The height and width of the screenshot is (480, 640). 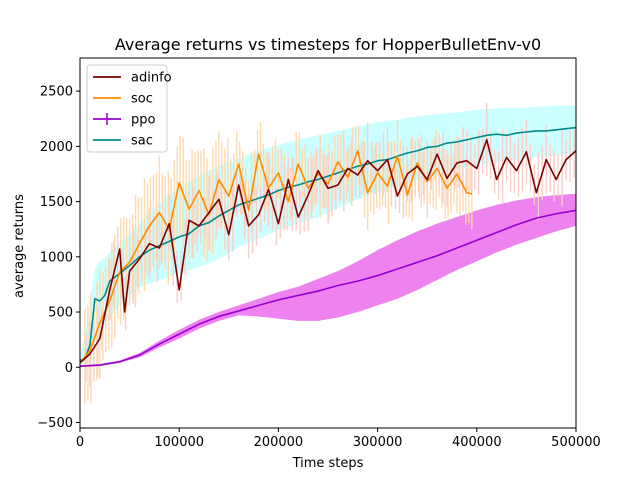 I want to click on y-tick-label: 2500, so click(x=56, y=92).